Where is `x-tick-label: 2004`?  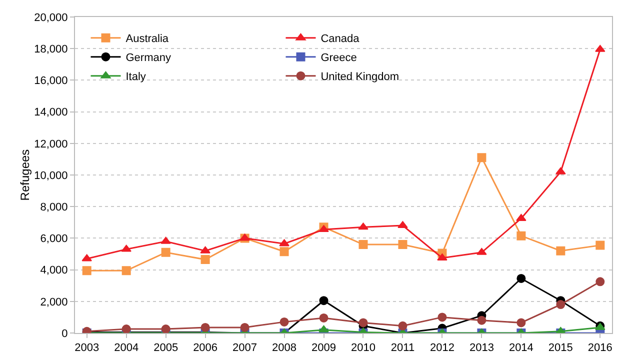 x-tick-label: 2004 is located at coordinates (126, 348).